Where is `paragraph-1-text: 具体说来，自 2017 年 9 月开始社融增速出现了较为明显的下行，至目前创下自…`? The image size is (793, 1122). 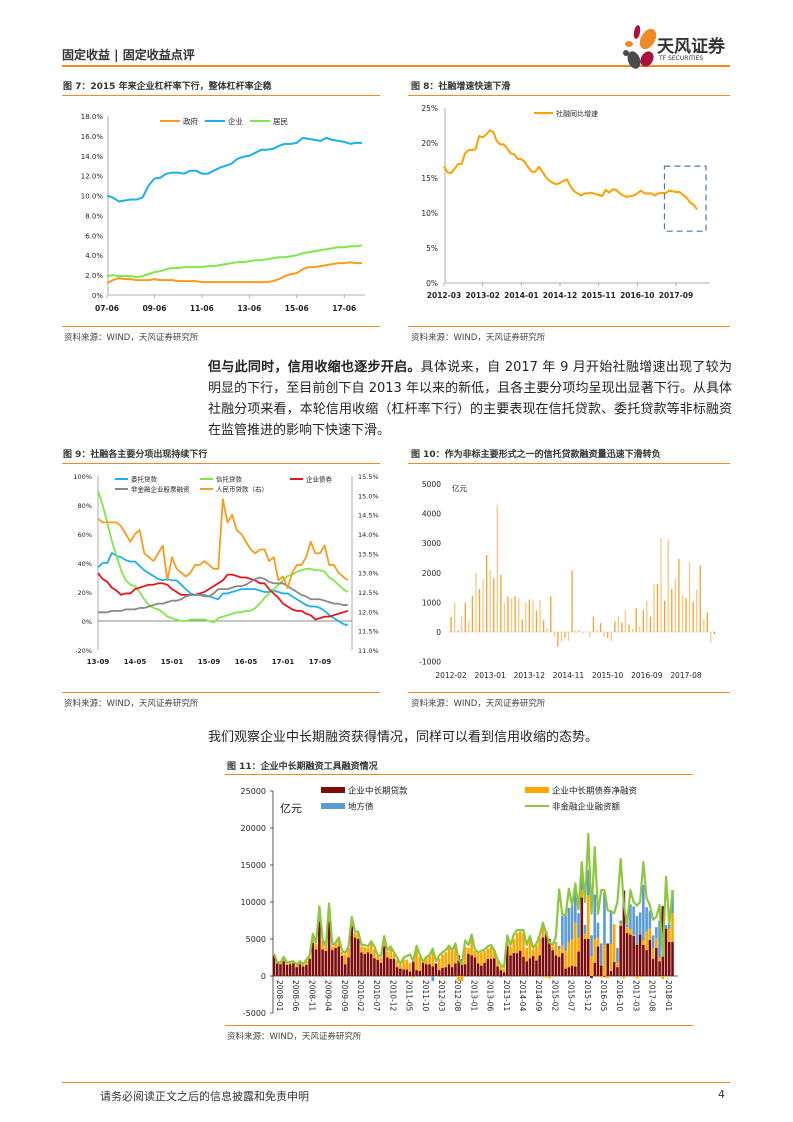
paragraph-1-text: 具体说来，自 2017 年 9 月开始社融增速出现了较为明显的下行，至目前创下自… is located at coordinates (470, 399).